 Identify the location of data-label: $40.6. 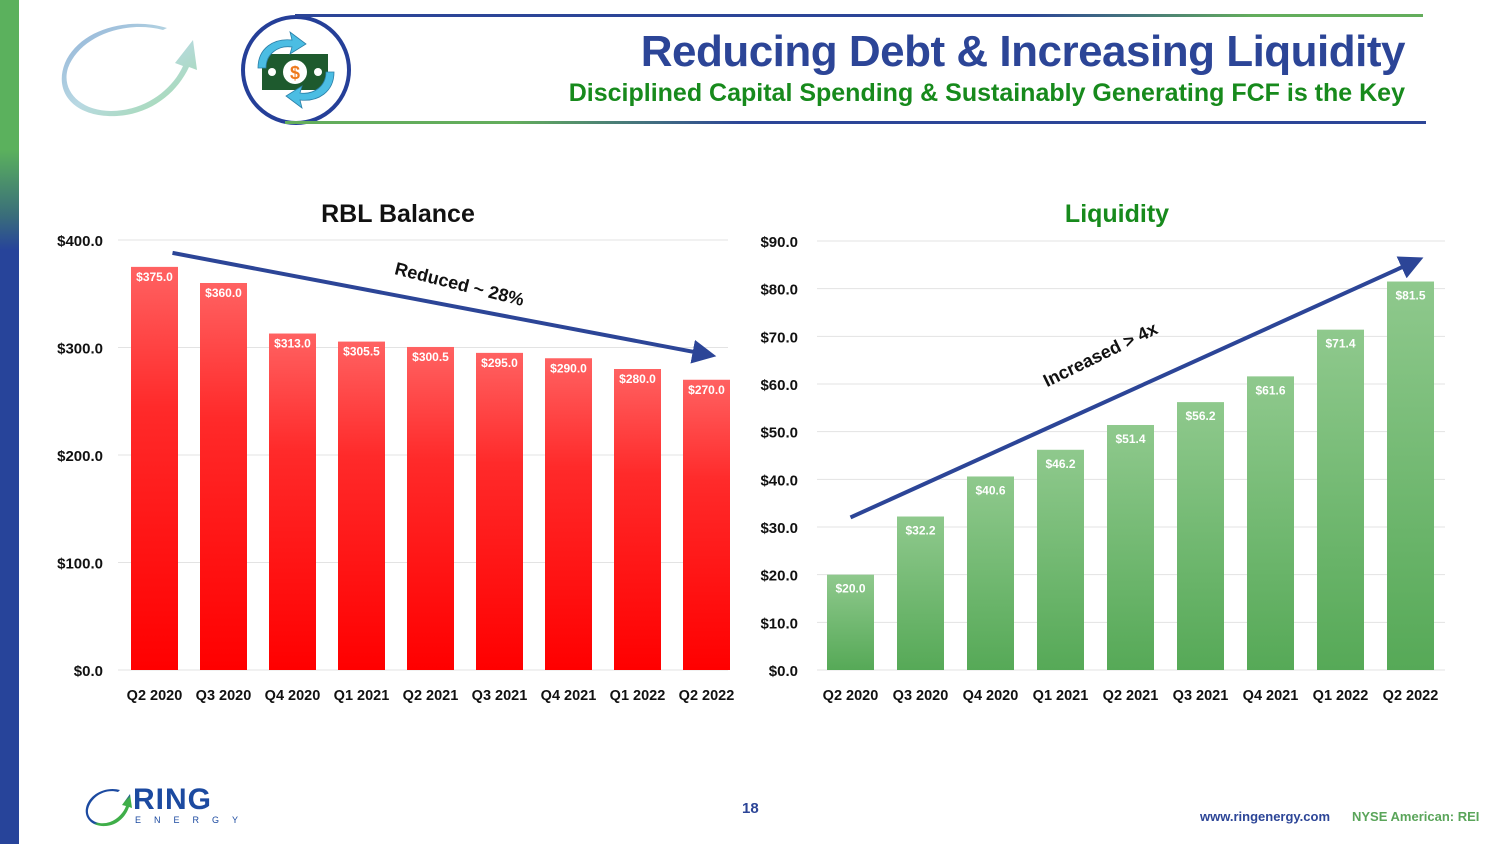
(990, 490).